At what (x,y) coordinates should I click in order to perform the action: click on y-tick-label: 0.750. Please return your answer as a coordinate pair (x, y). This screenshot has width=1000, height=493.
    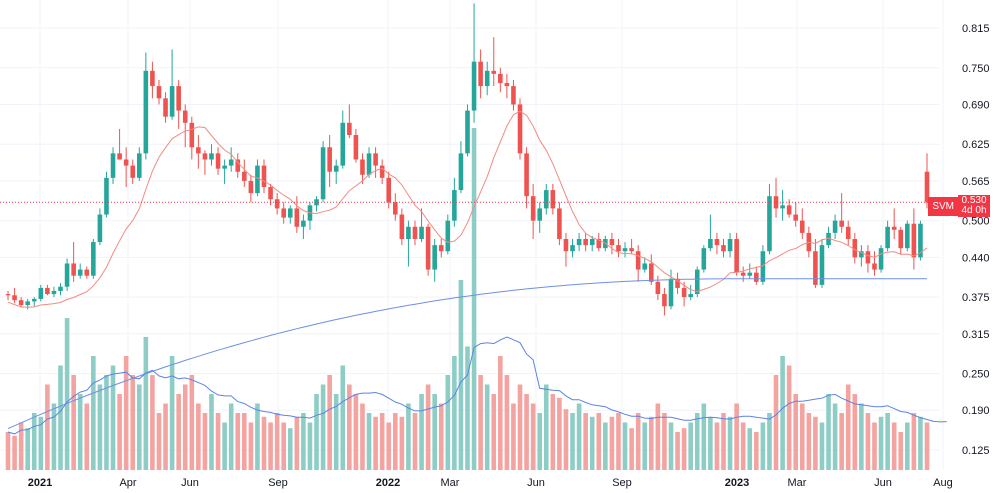
    Looking at the image, I should click on (976, 69).